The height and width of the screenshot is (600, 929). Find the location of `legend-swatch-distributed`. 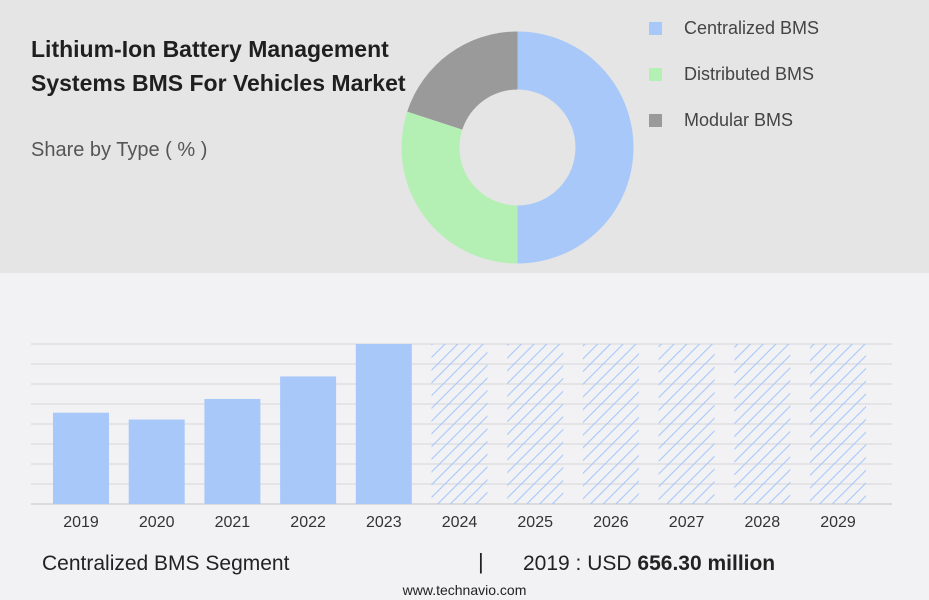

legend-swatch-distributed is located at coordinates (655, 74).